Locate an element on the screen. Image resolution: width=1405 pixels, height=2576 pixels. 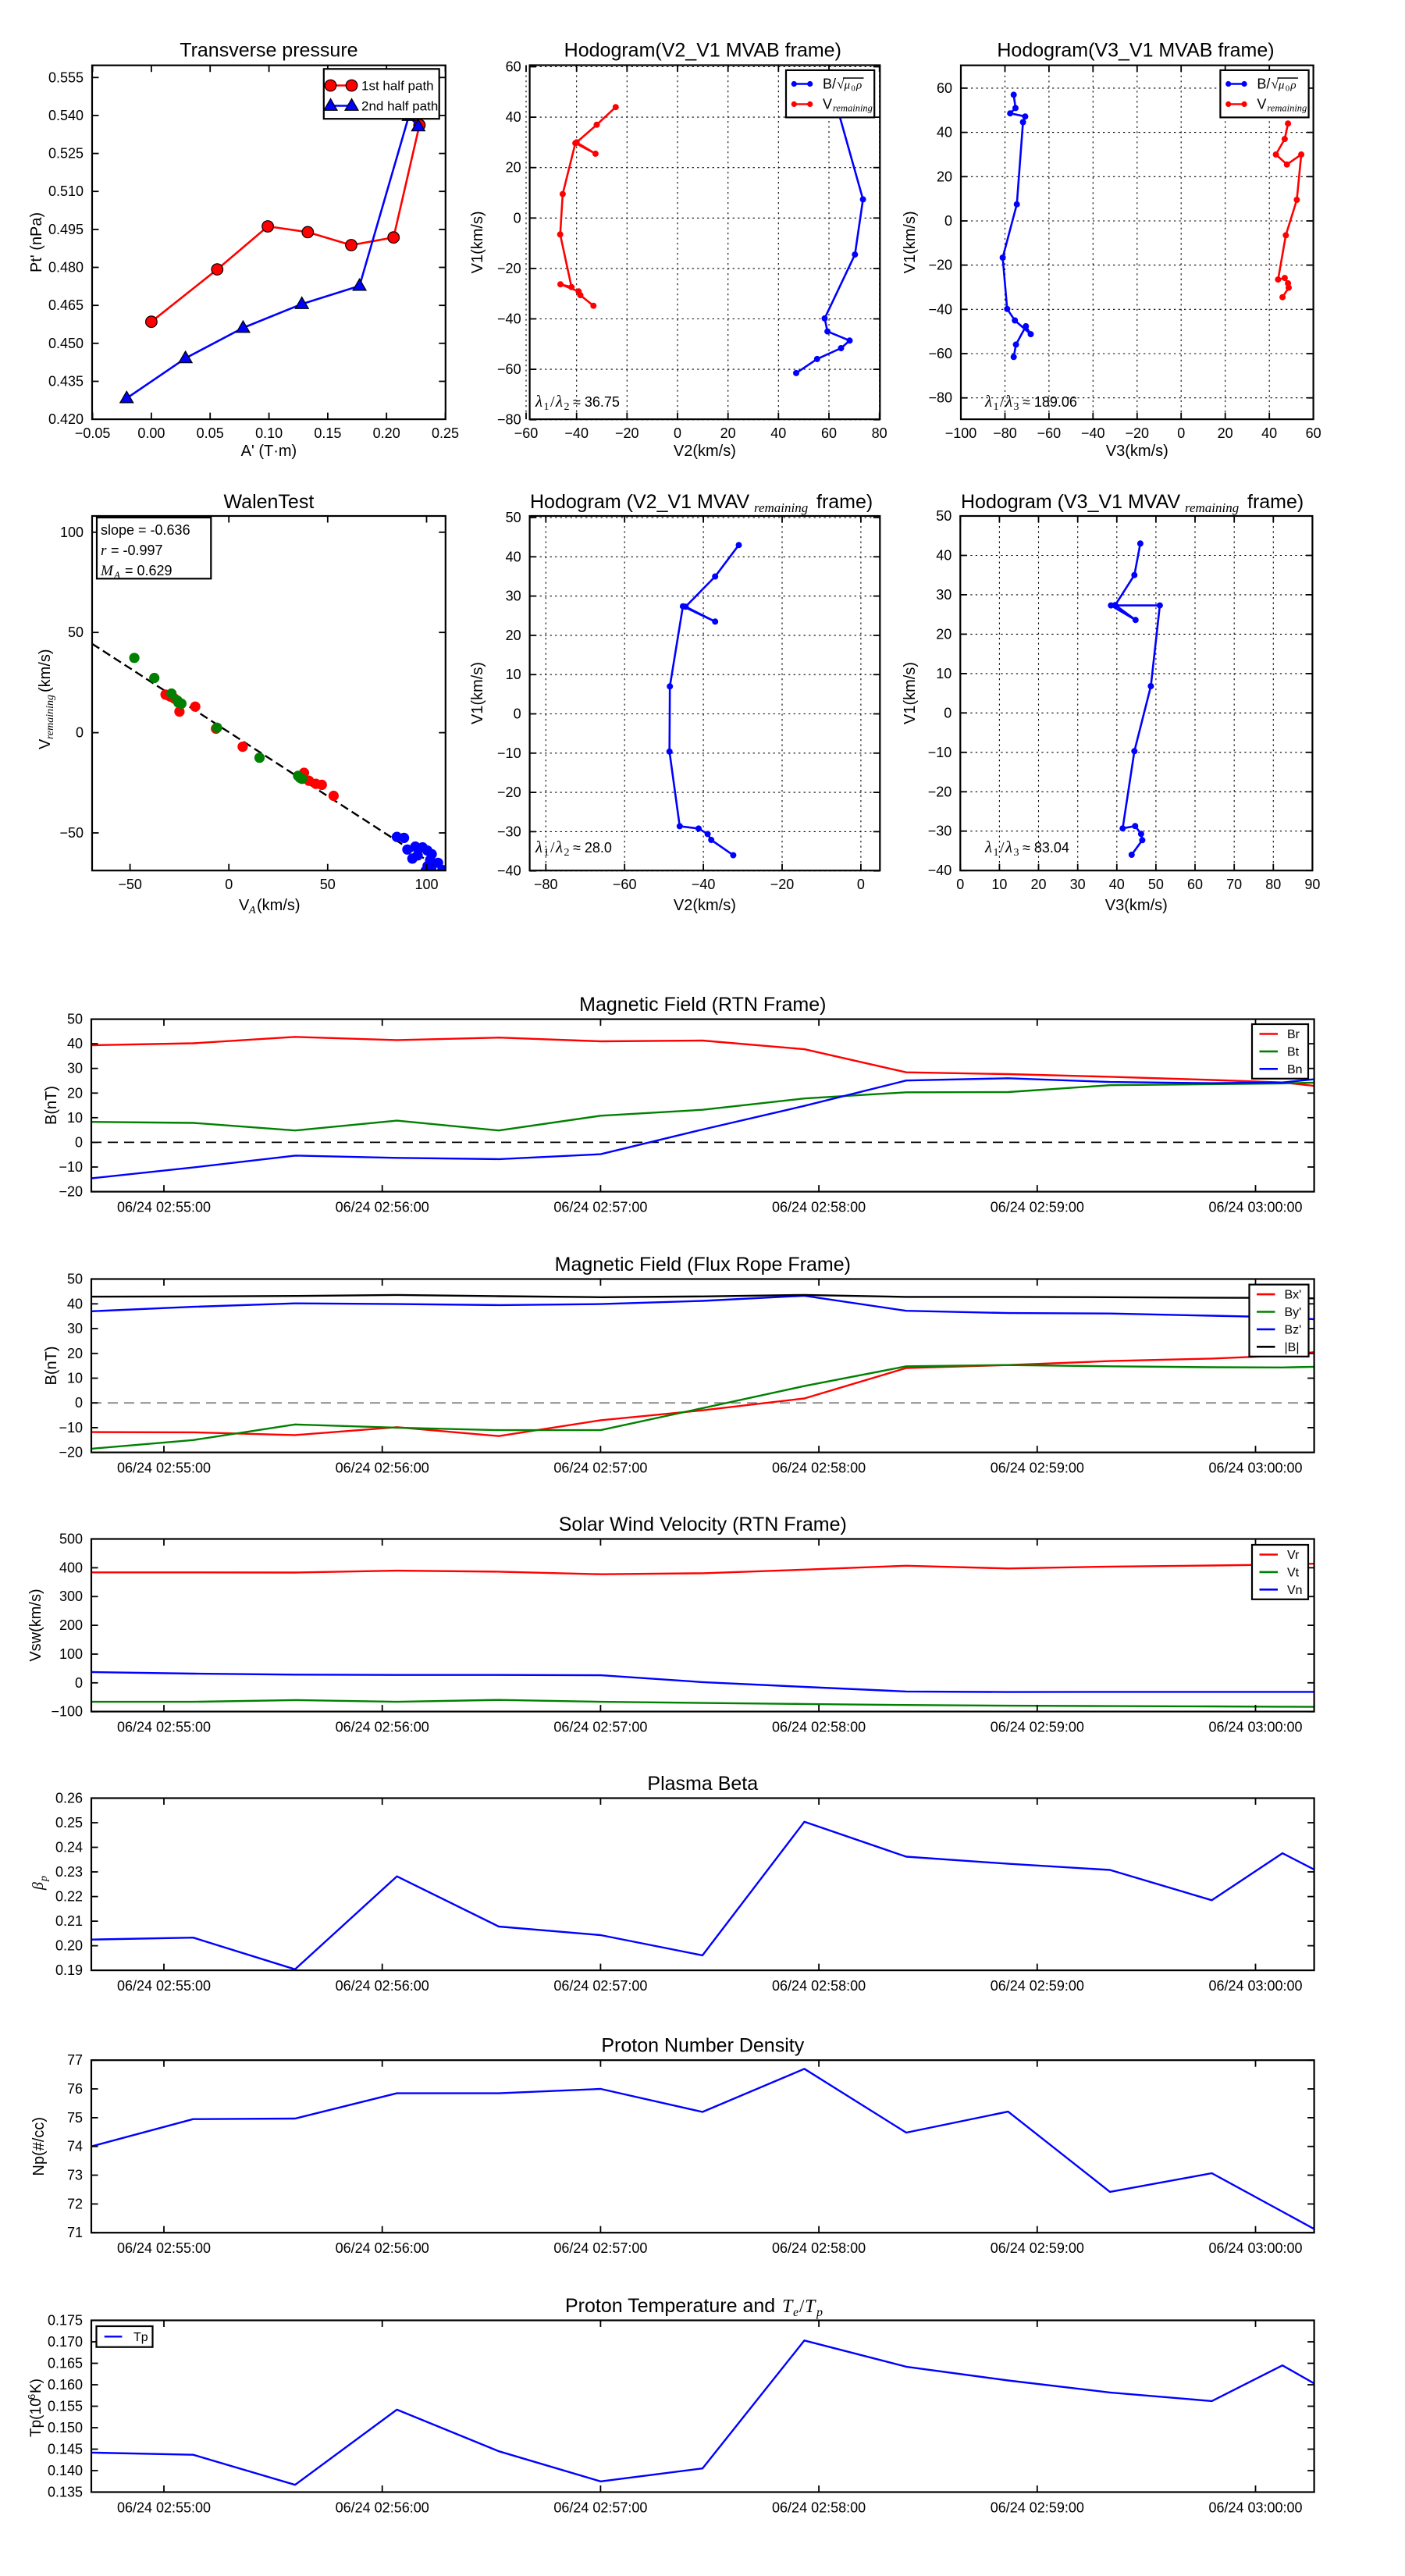
svg-text: 0.450 is located at coordinates (66, 343).